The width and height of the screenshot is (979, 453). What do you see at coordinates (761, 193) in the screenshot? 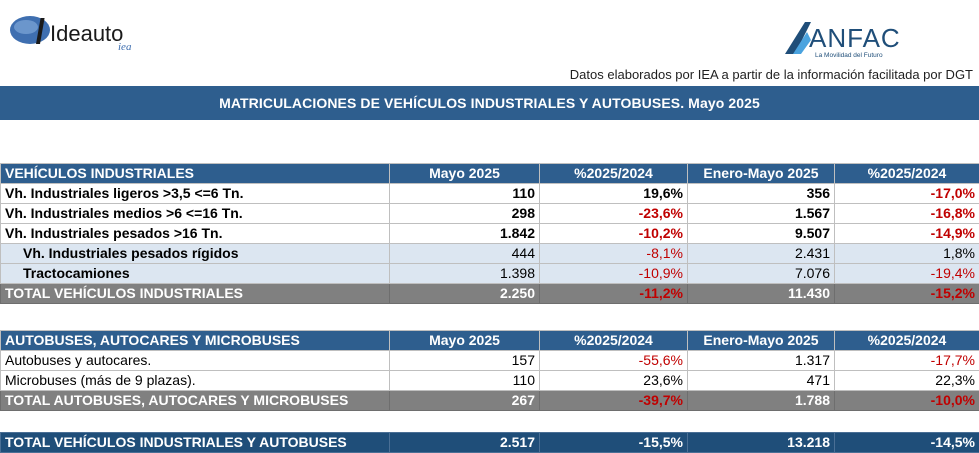
I see `ytd-value: 356` at bounding box center [761, 193].